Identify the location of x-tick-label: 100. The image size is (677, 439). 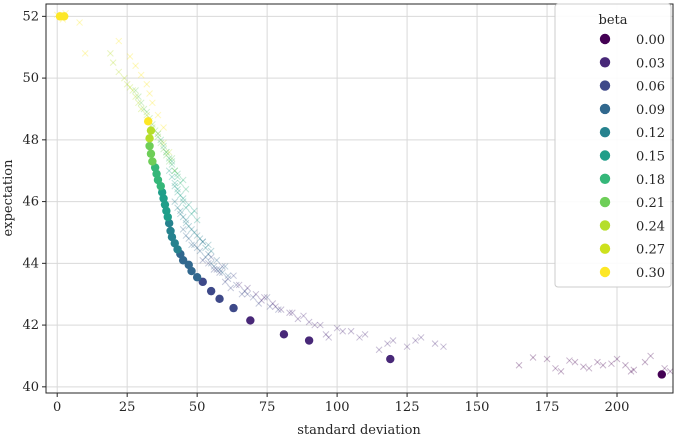
(337, 407).